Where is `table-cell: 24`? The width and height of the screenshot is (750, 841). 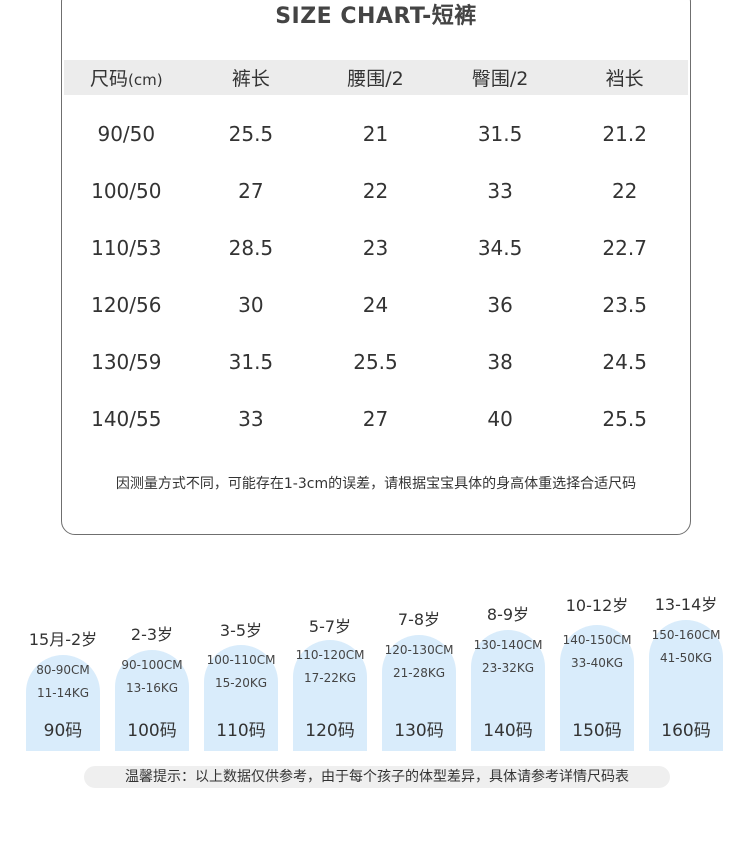 table-cell: 24 is located at coordinates (375, 304).